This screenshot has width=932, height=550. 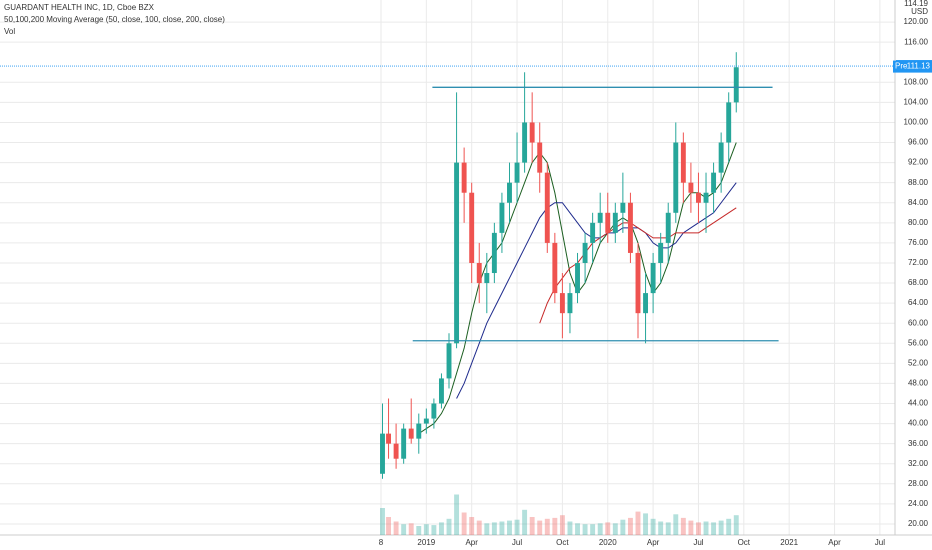 What do you see at coordinates (916, 41) in the screenshot?
I see `y-tick-label: 116.00` at bounding box center [916, 41].